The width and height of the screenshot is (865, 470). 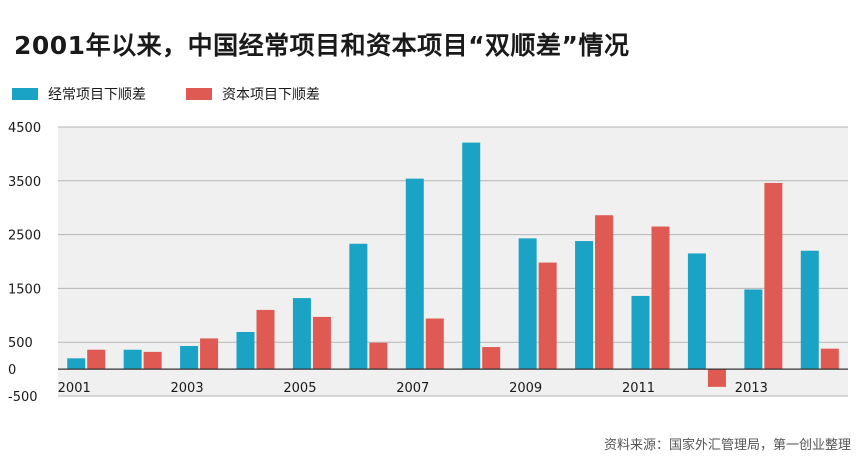 I want to click on y-tick-label: 0, so click(x=12, y=370).